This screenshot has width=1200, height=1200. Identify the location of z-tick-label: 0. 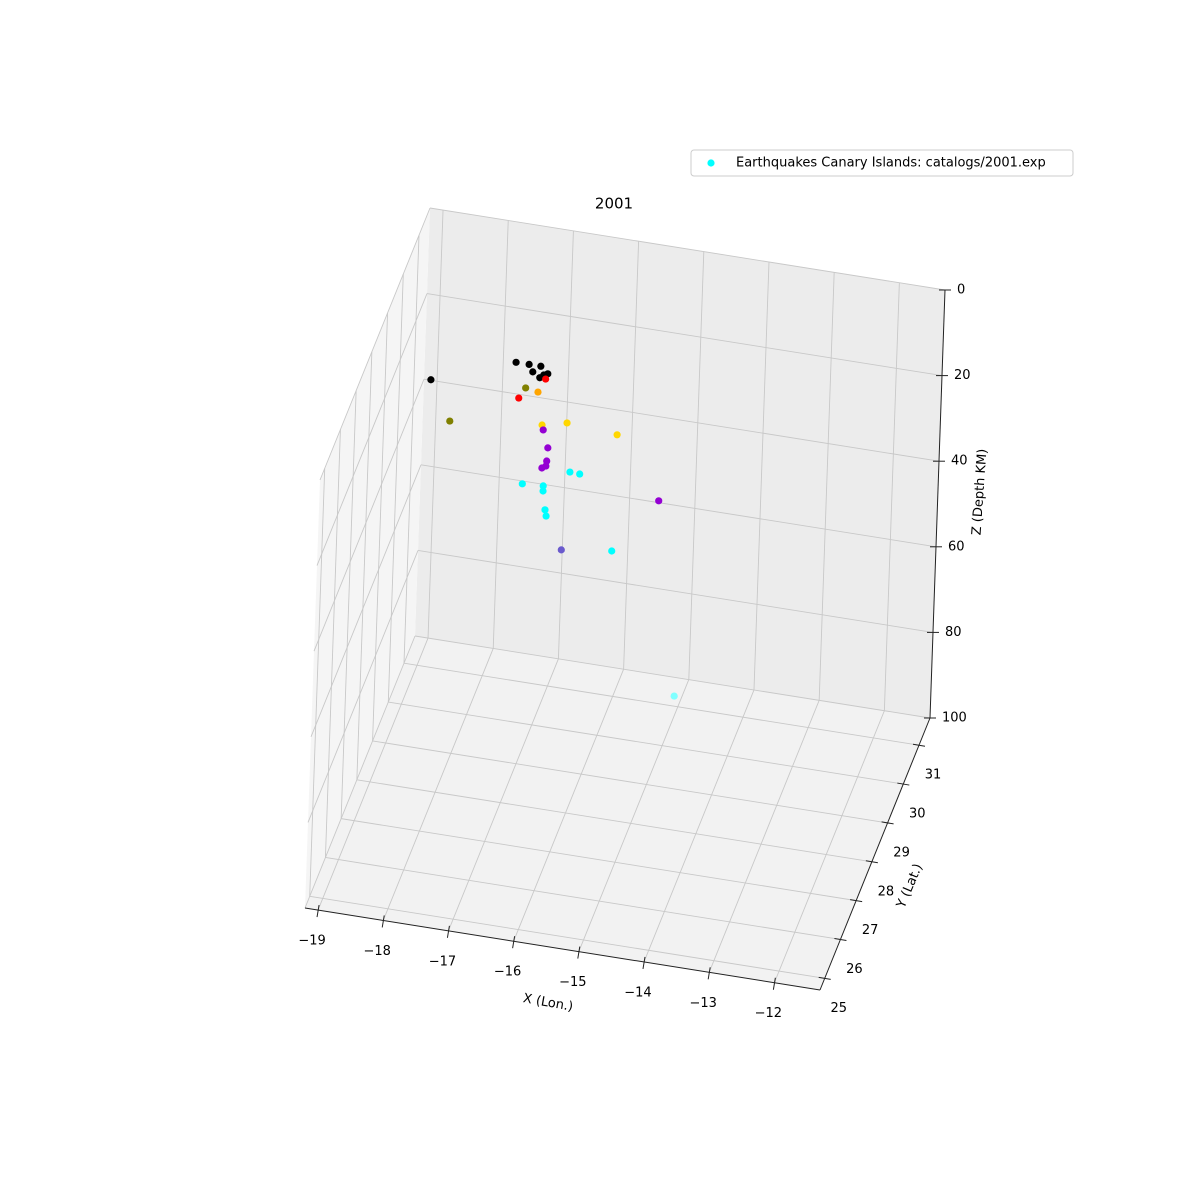
(961, 290).